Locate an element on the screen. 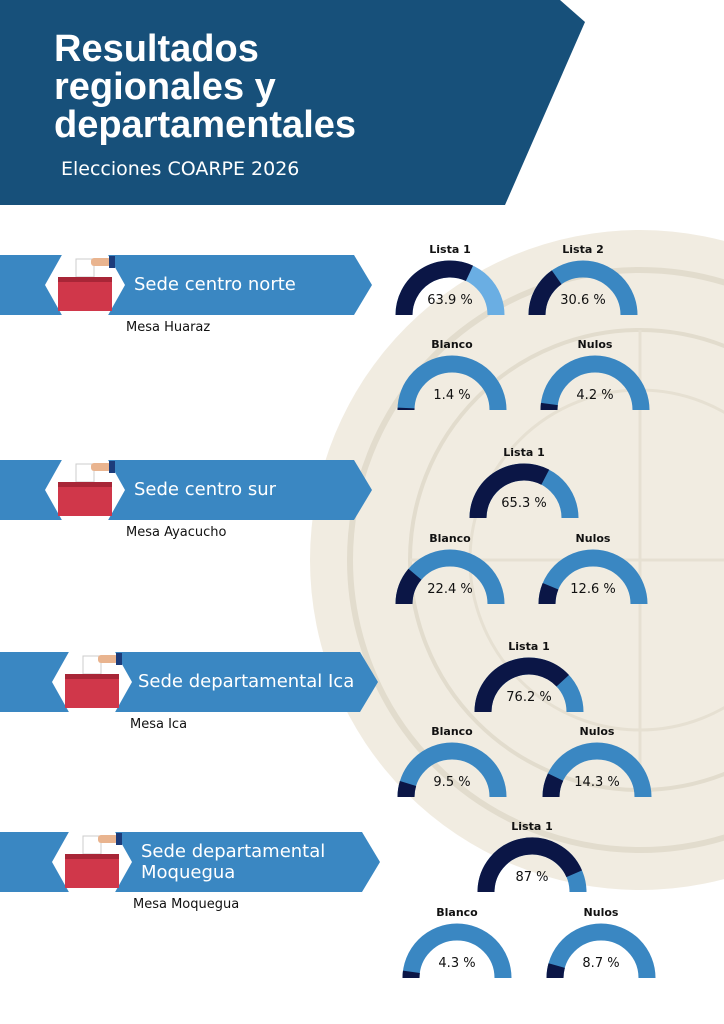 The height and width of the screenshot is (1024, 724). gauge-value: 1.4 % is located at coordinates (452, 395).